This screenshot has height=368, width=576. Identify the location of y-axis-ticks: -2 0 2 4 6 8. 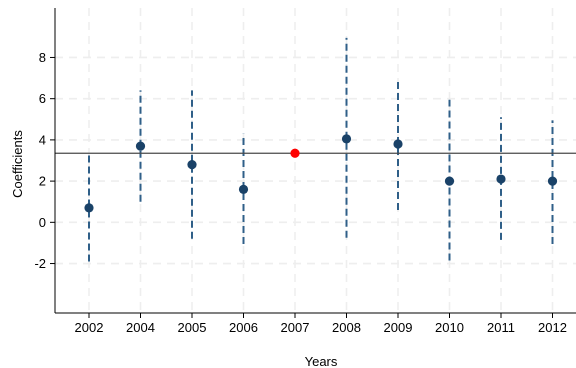
(44, 160).